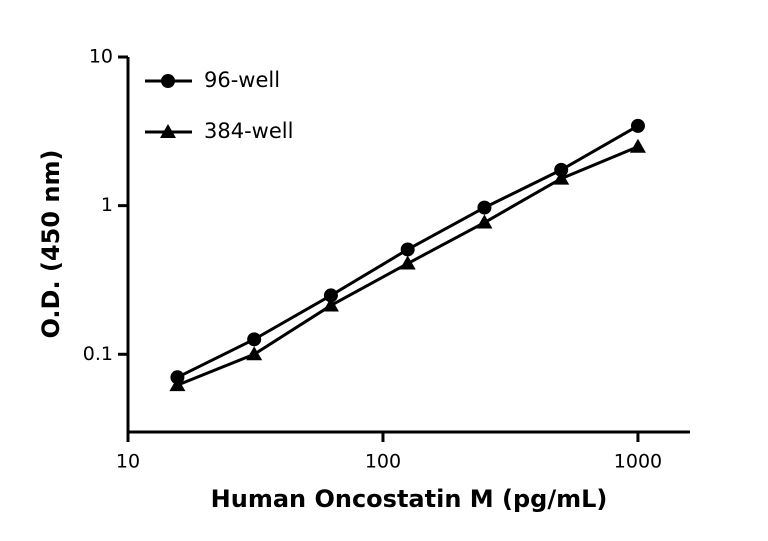 Image resolution: width=768 pixels, height=541 pixels. What do you see at coordinates (128, 462) in the screenshot?
I see `x-tick-label: 10` at bounding box center [128, 462].